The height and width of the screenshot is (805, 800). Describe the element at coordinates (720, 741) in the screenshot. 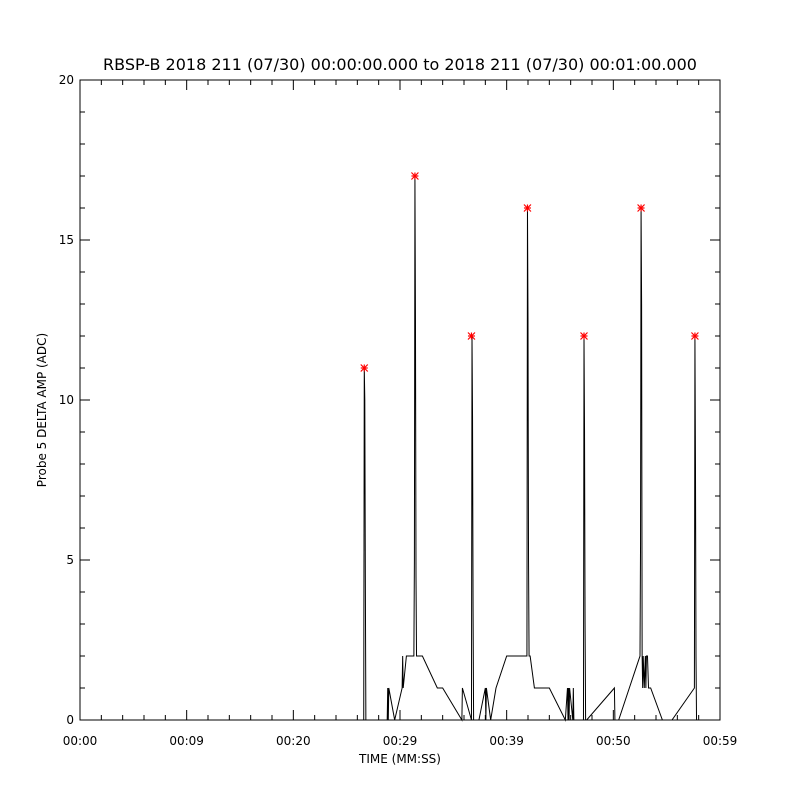

I see `x-tick-label: 00:59` at that location.